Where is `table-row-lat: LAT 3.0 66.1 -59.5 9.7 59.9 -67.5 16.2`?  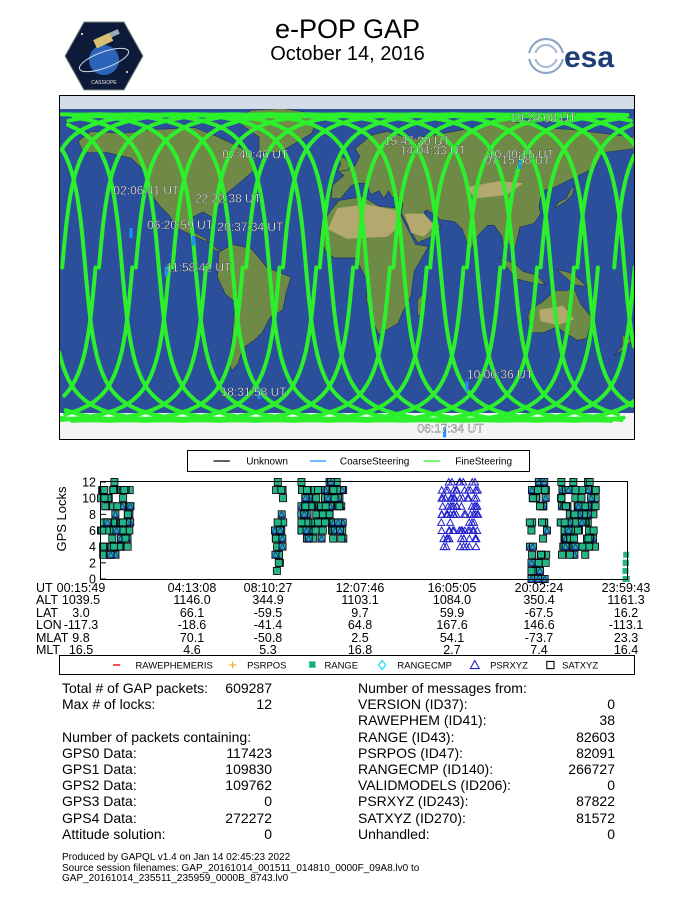 table-row-lat: LAT 3.0 66.1 -59.5 9.7 59.9 -67.5 16.2 is located at coordinates (347, 612).